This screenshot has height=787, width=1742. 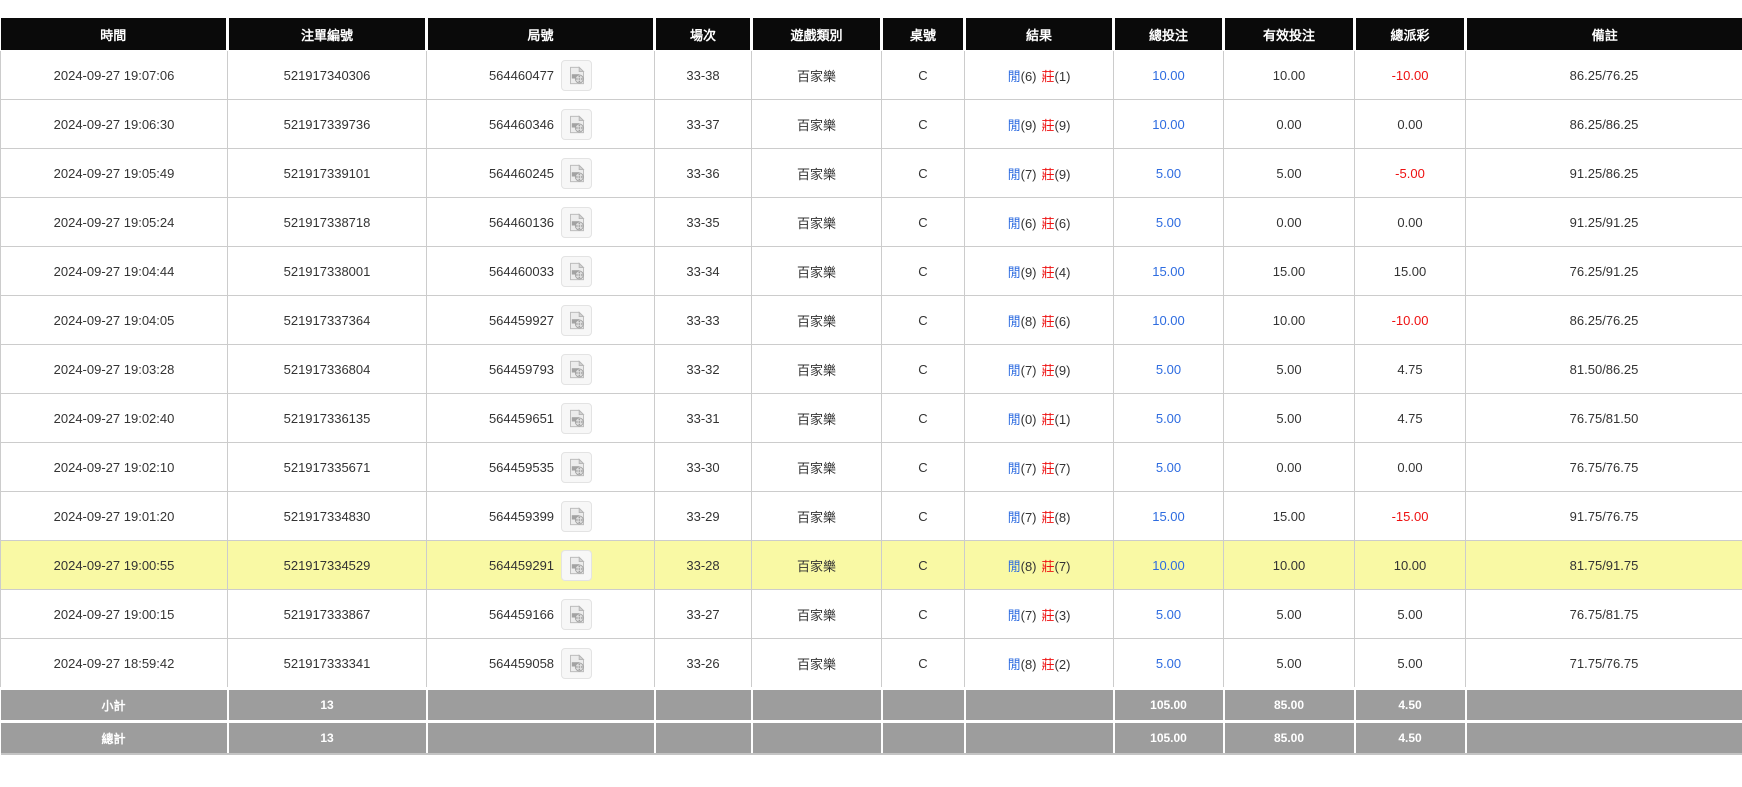 I want to click on cell-time: 2024-09-27 18:59:42, so click(x=114, y=663).